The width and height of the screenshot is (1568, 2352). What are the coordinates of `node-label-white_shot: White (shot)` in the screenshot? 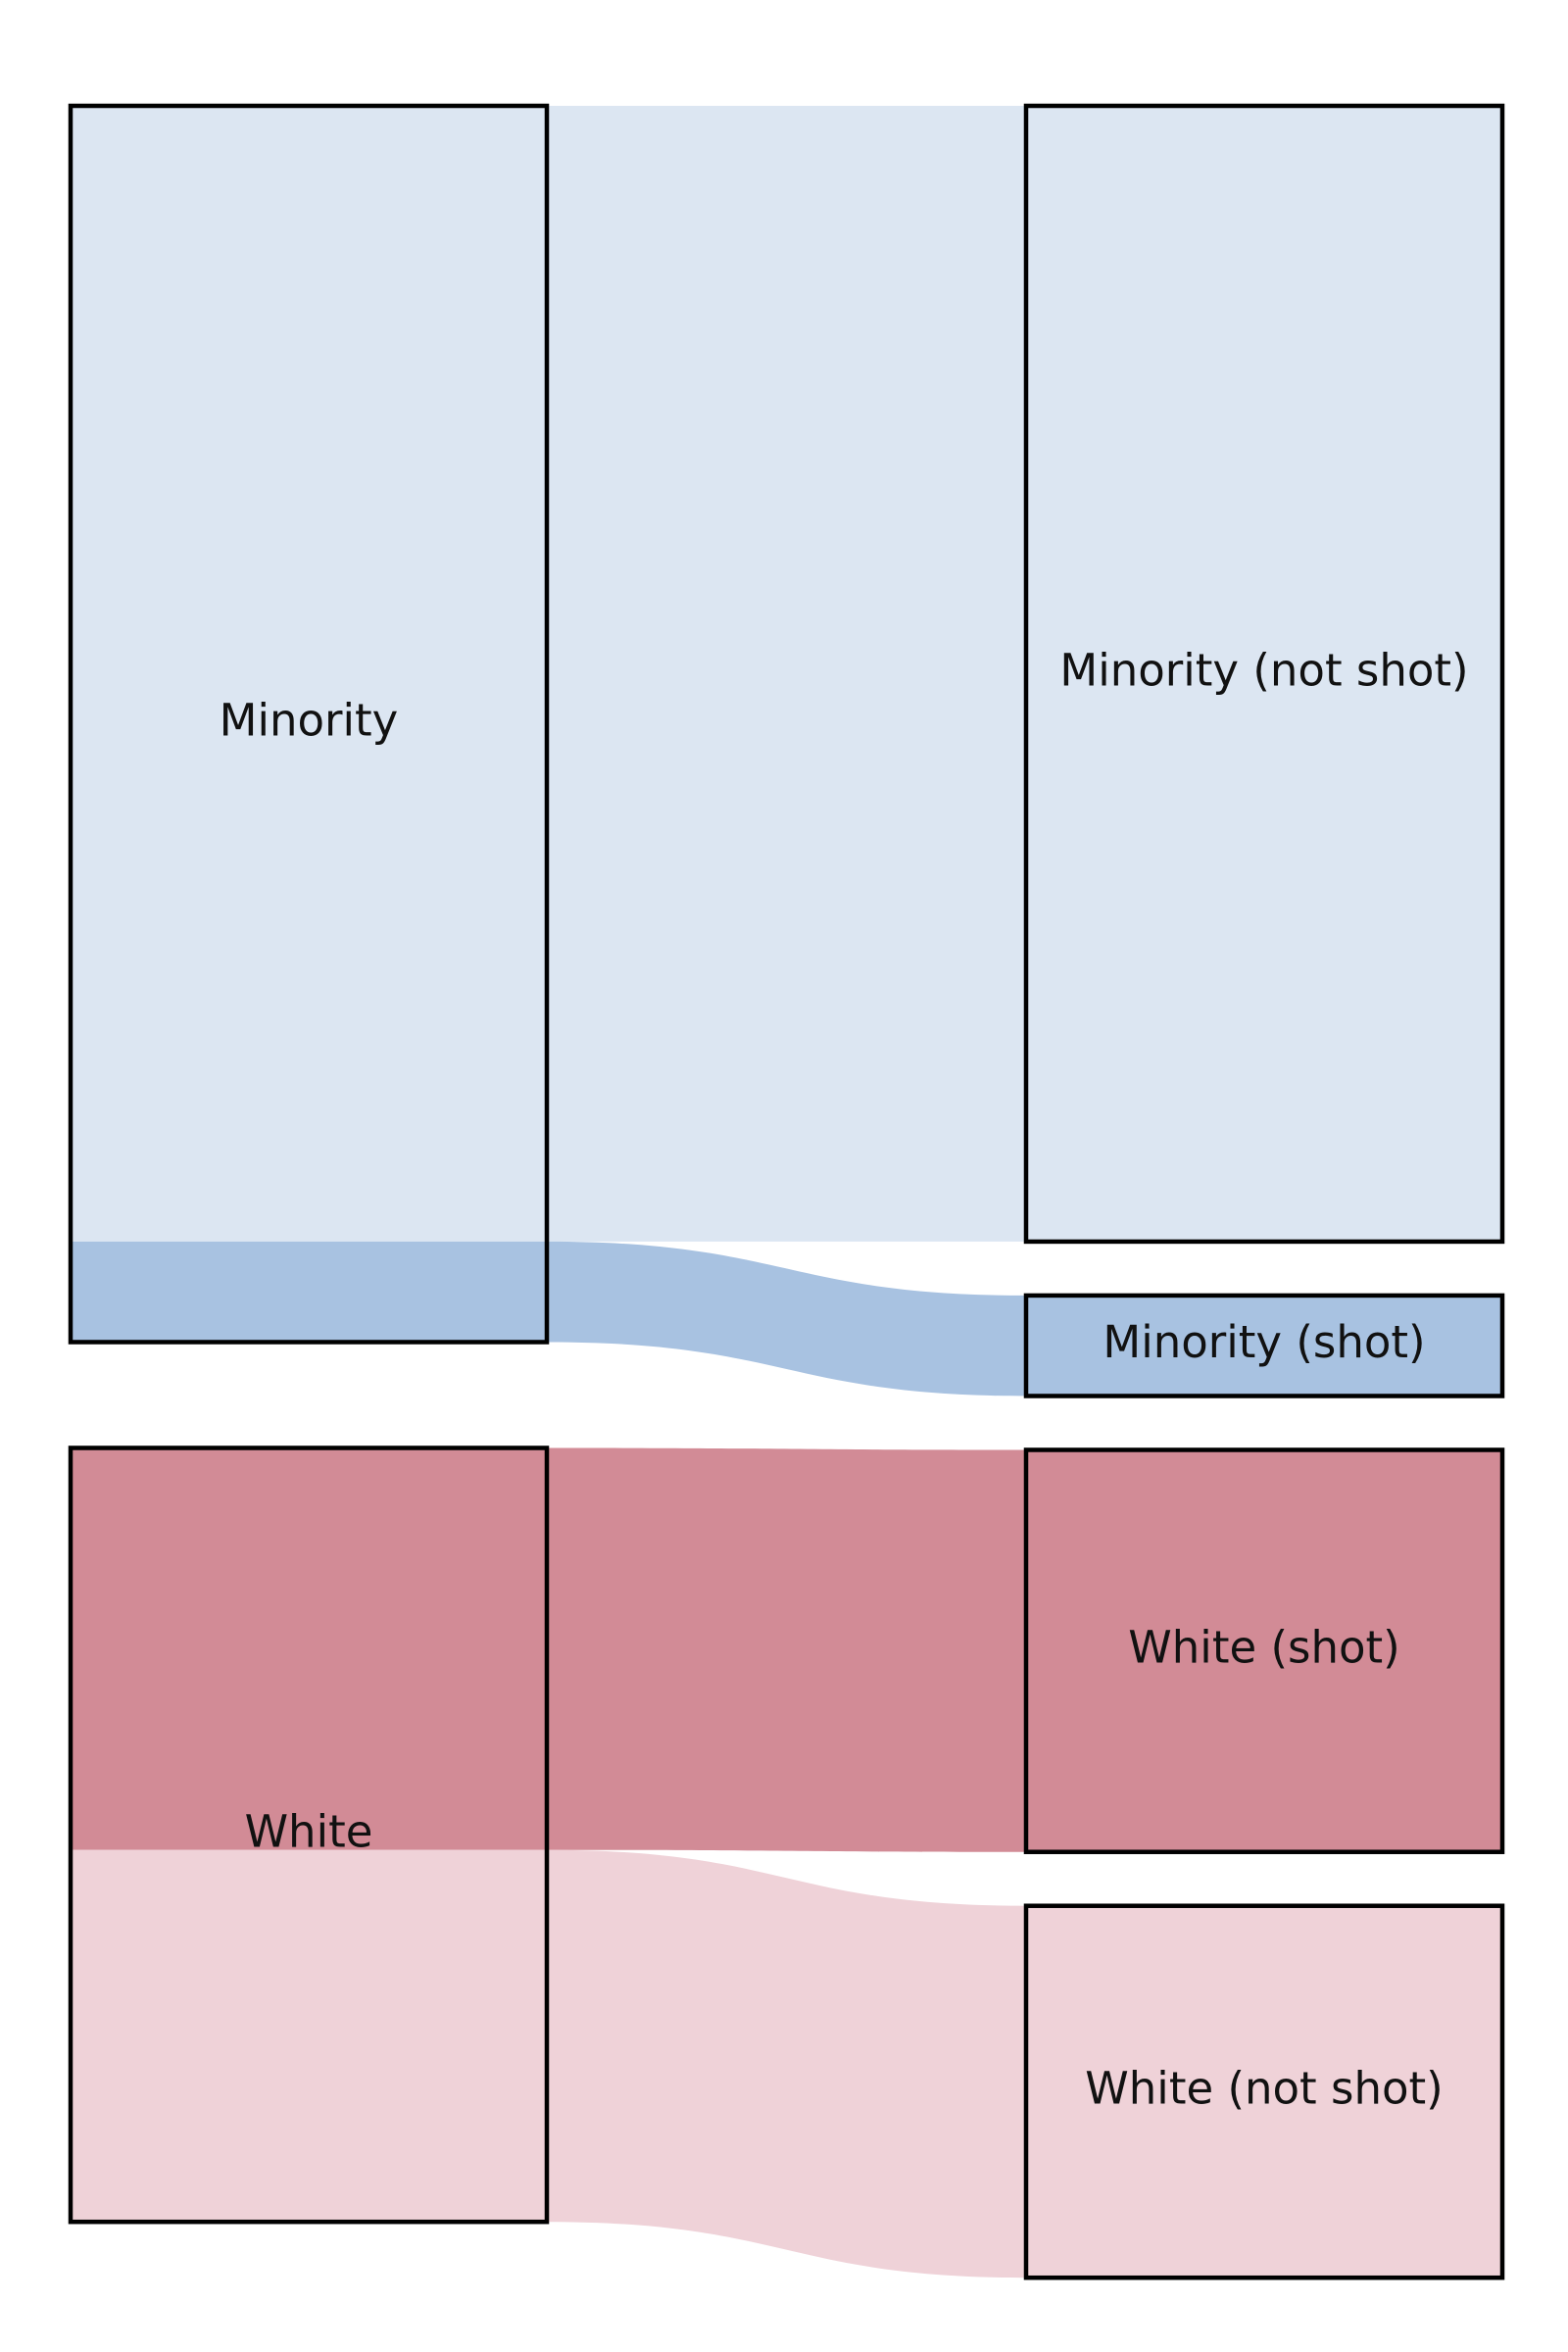 It's located at (1263, 1648).